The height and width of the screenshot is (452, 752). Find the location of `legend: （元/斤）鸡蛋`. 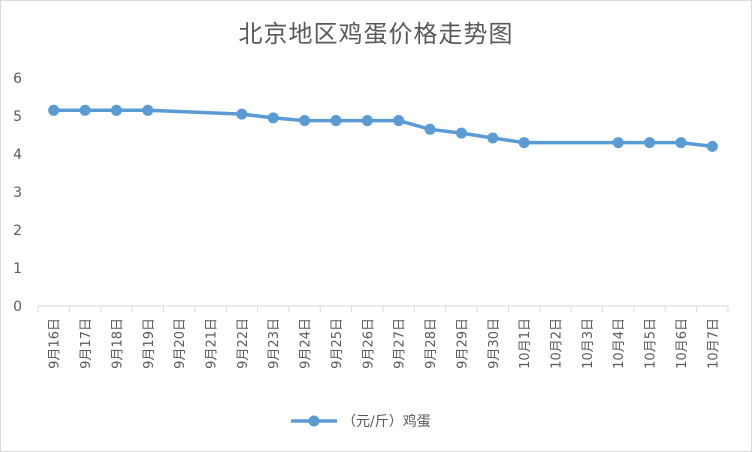

legend: （元/斤）鸡蛋 is located at coordinates (361, 421).